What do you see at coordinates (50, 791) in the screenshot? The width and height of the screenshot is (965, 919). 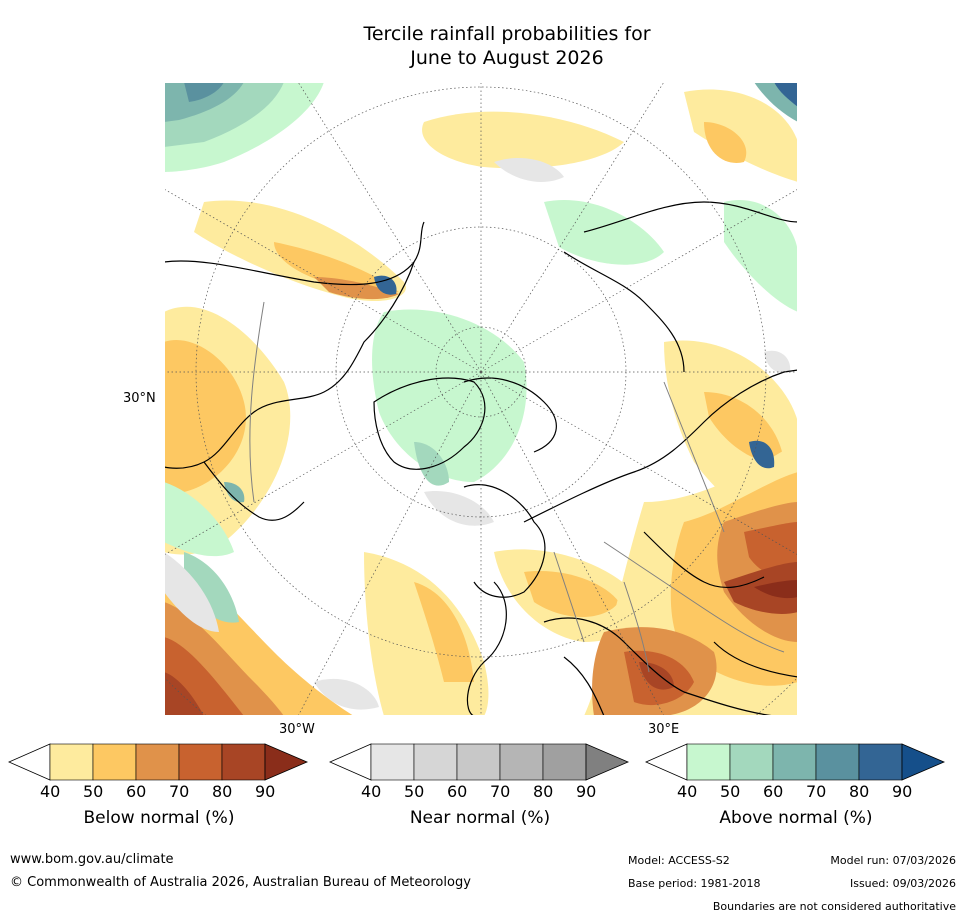 I see `colorbar-below-tick-40: 40` at bounding box center [50, 791].